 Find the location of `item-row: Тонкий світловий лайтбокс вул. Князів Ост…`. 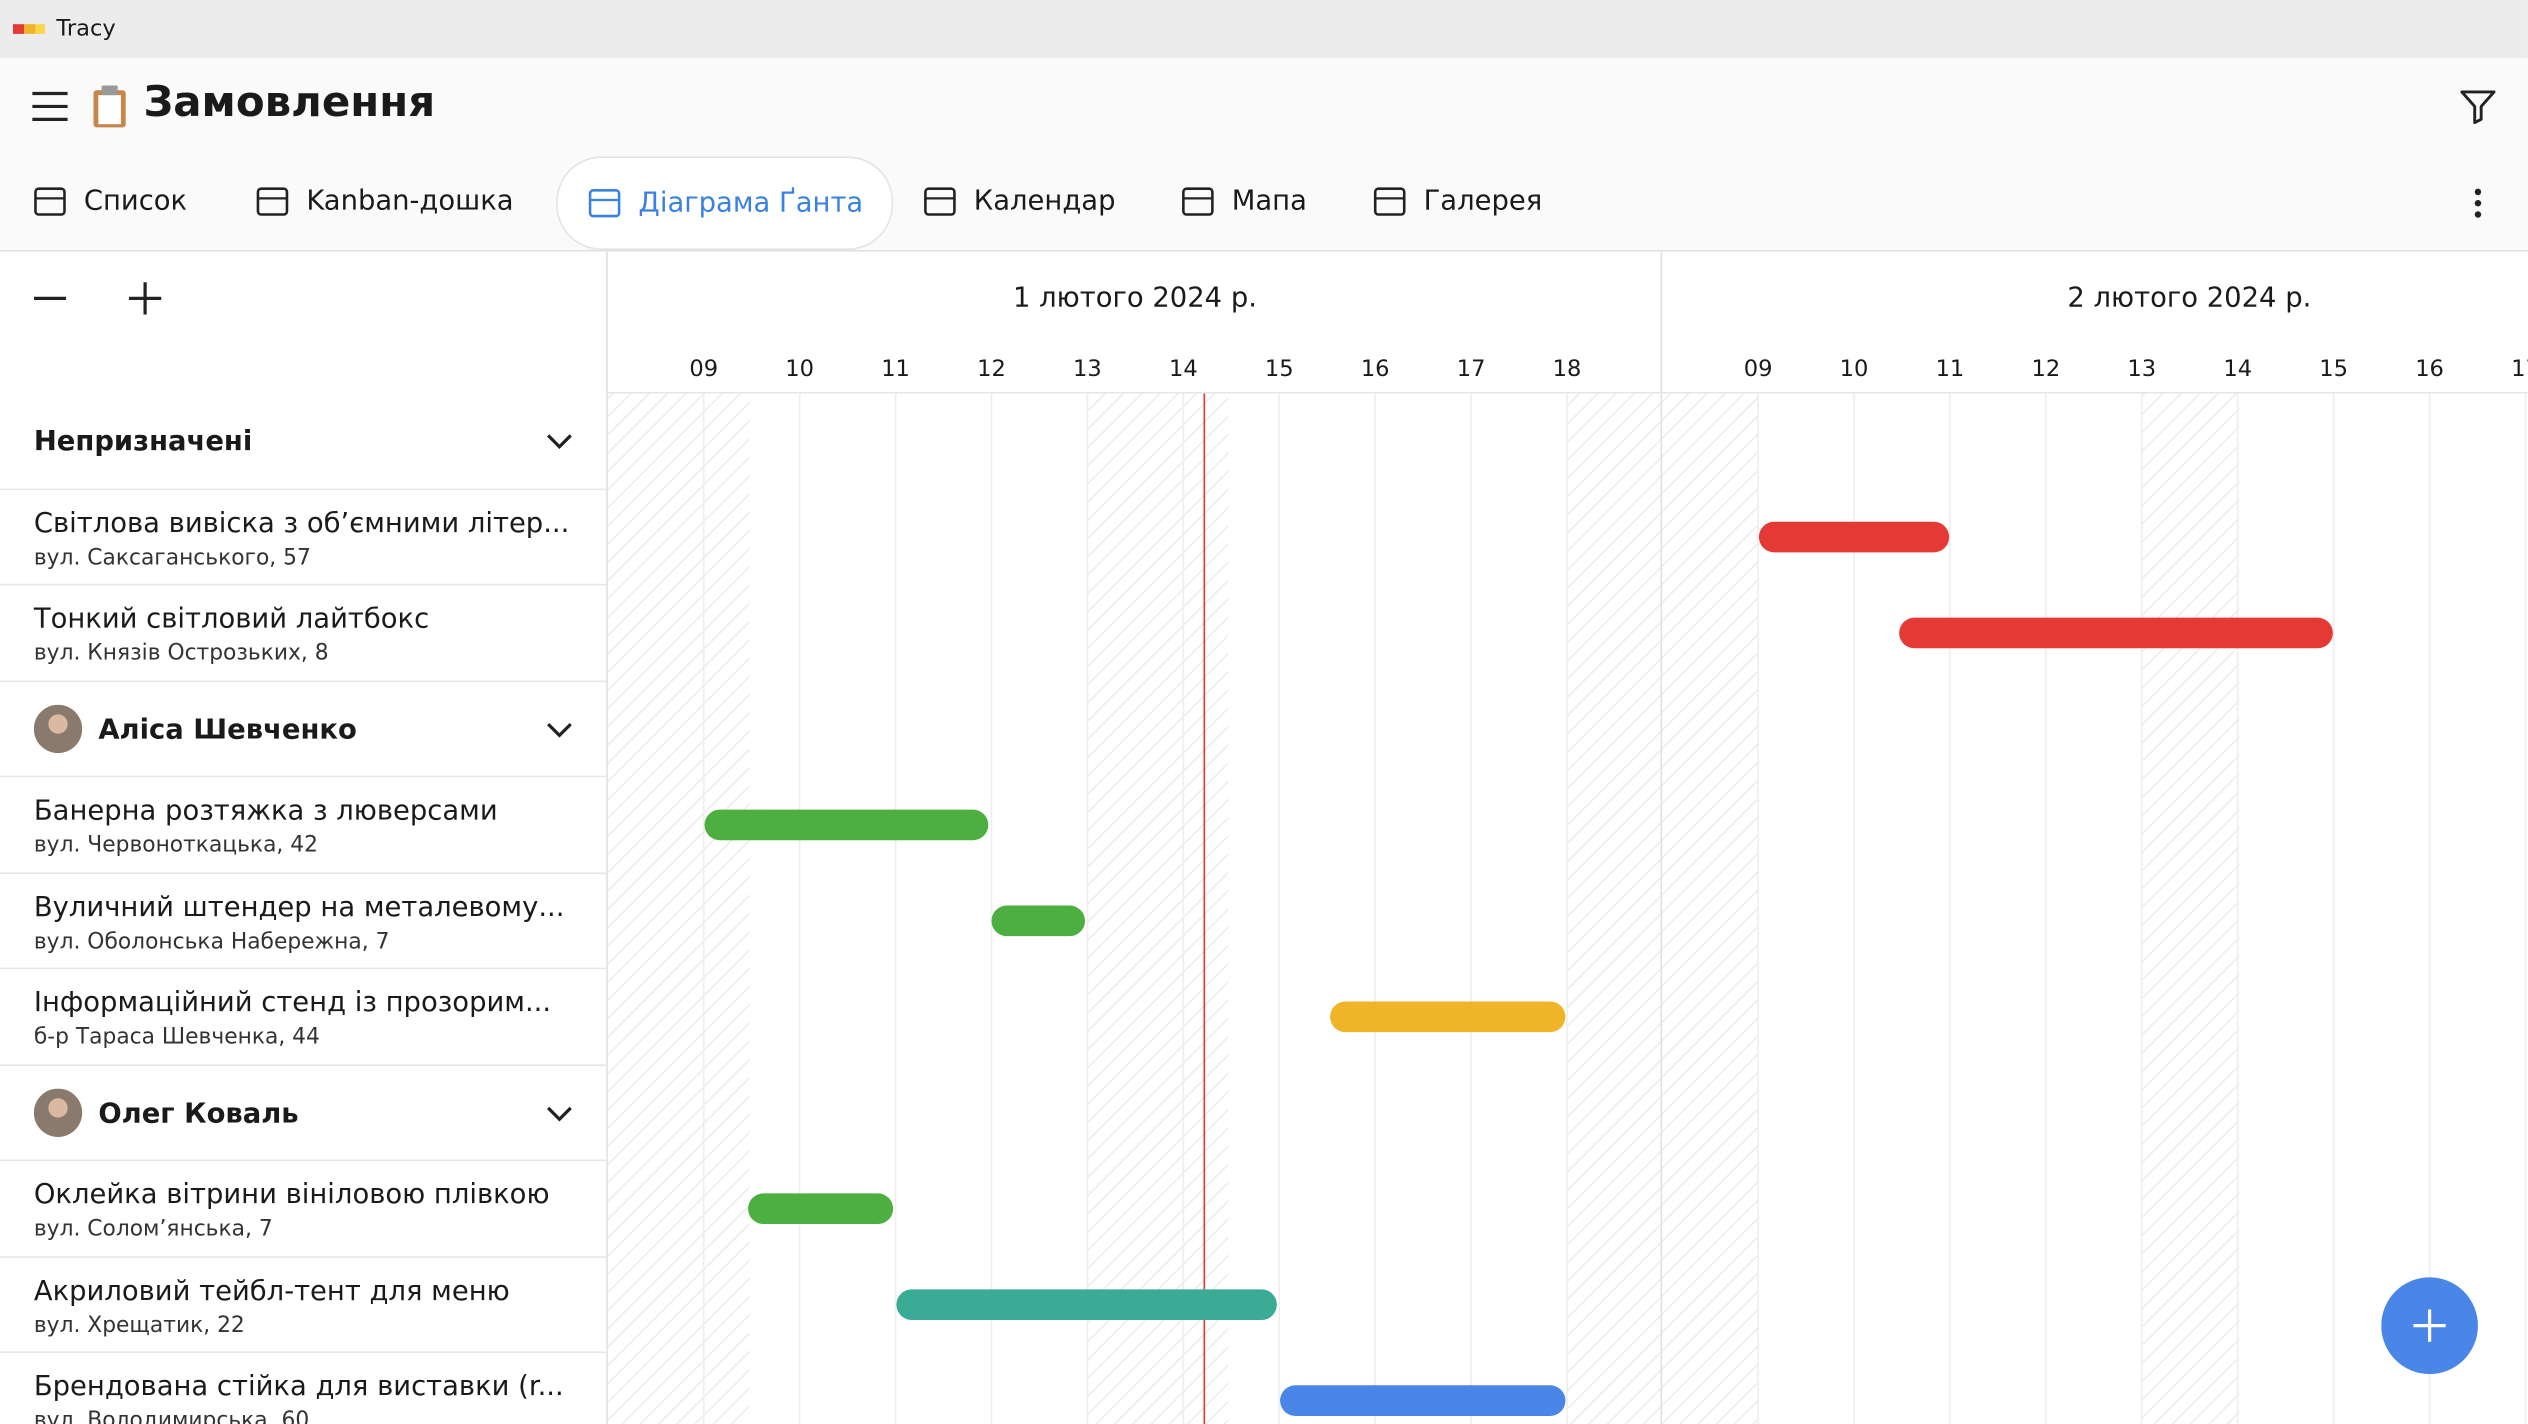

item-row: Тонкий світловий лайтбокс вул. Князів Ост… is located at coordinates (303, 633).